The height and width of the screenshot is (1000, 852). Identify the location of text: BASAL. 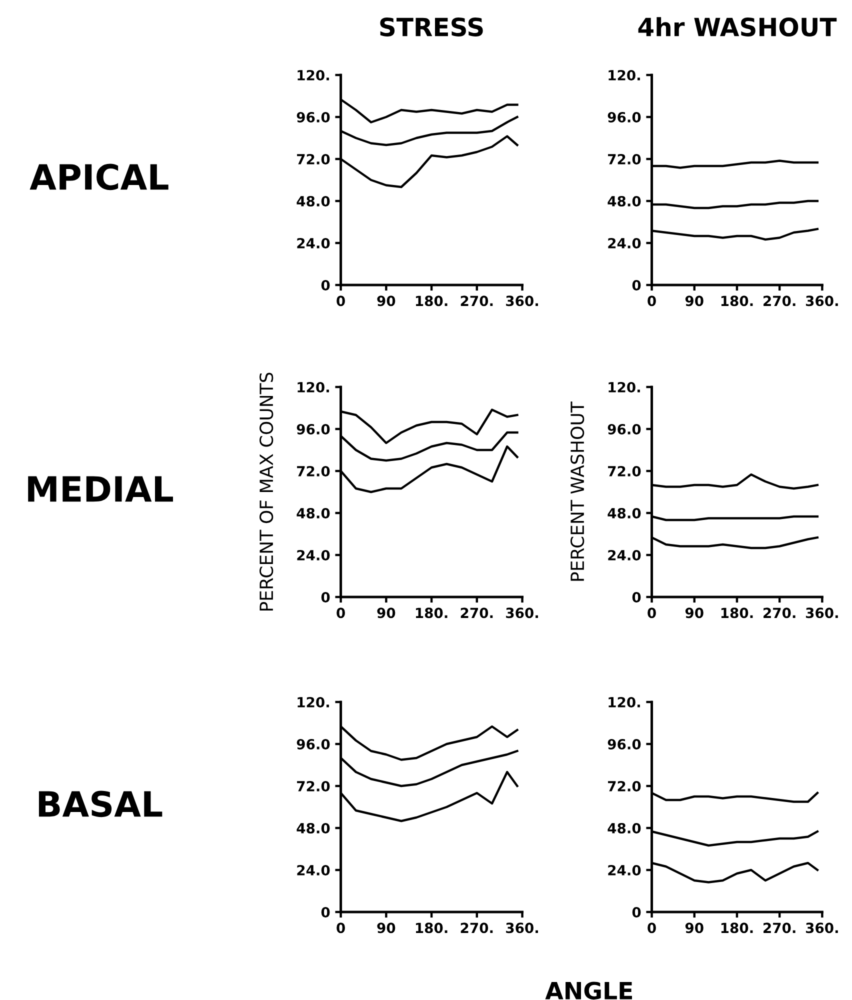
(100, 804).